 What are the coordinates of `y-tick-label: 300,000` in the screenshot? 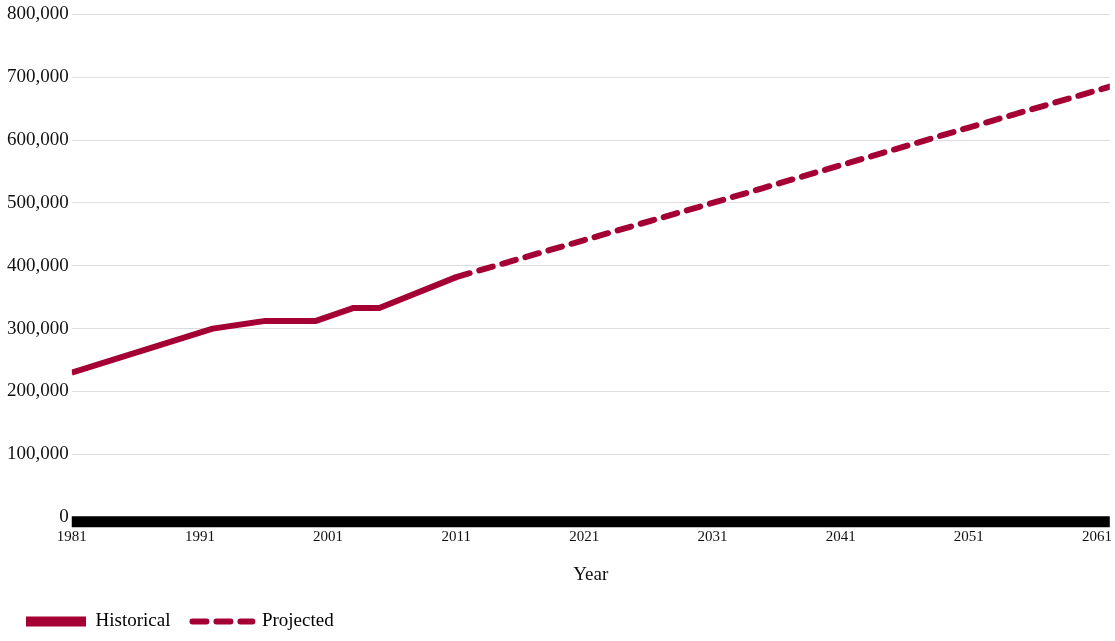 It's located at (38, 327).